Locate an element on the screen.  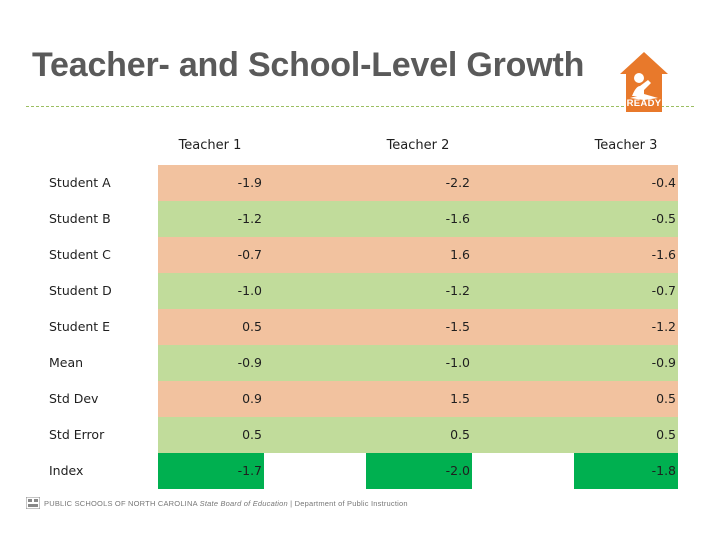
ready-logo-icon is located at coordinates (644, 82).